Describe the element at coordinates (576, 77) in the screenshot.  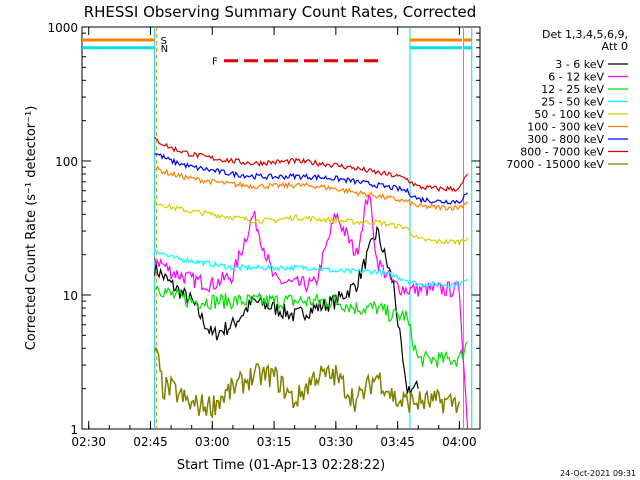
I see `legend-label: 6 - 12 keV` at that location.